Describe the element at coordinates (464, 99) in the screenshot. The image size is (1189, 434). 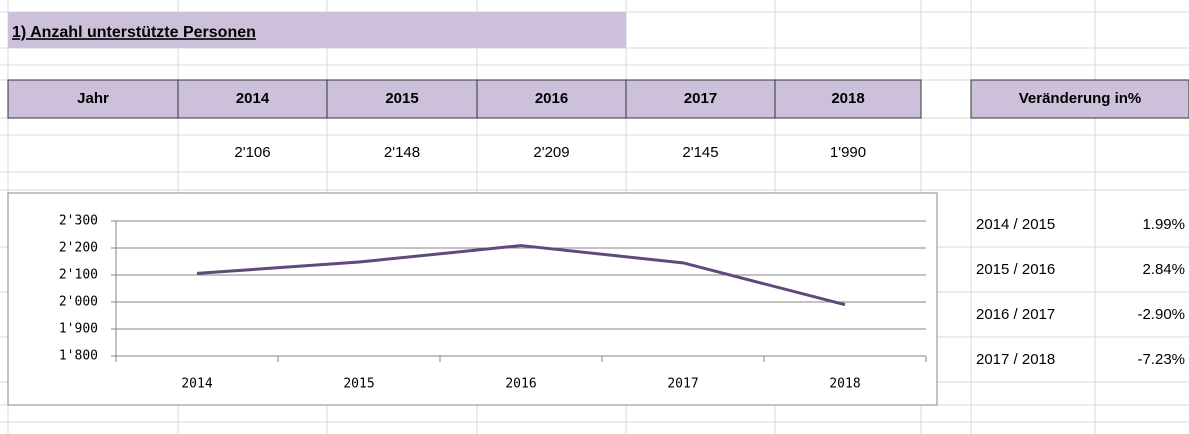
I see `header-row` at that location.